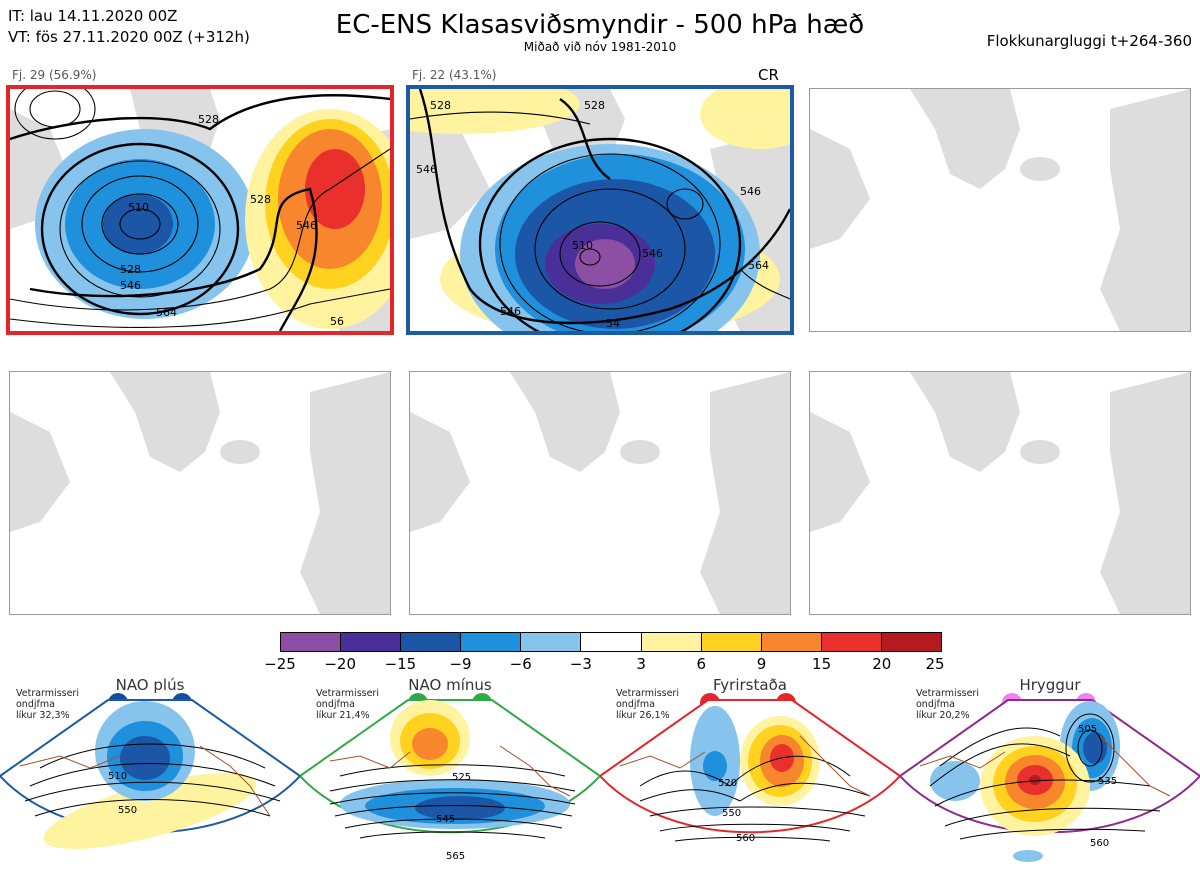 This screenshot has height=871, width=1200. Describe the element at coordinates (647, 704) in the screenshot. I see `regime-note: Vetrarmisseri ondjfma líkur 26,1%` at that location.